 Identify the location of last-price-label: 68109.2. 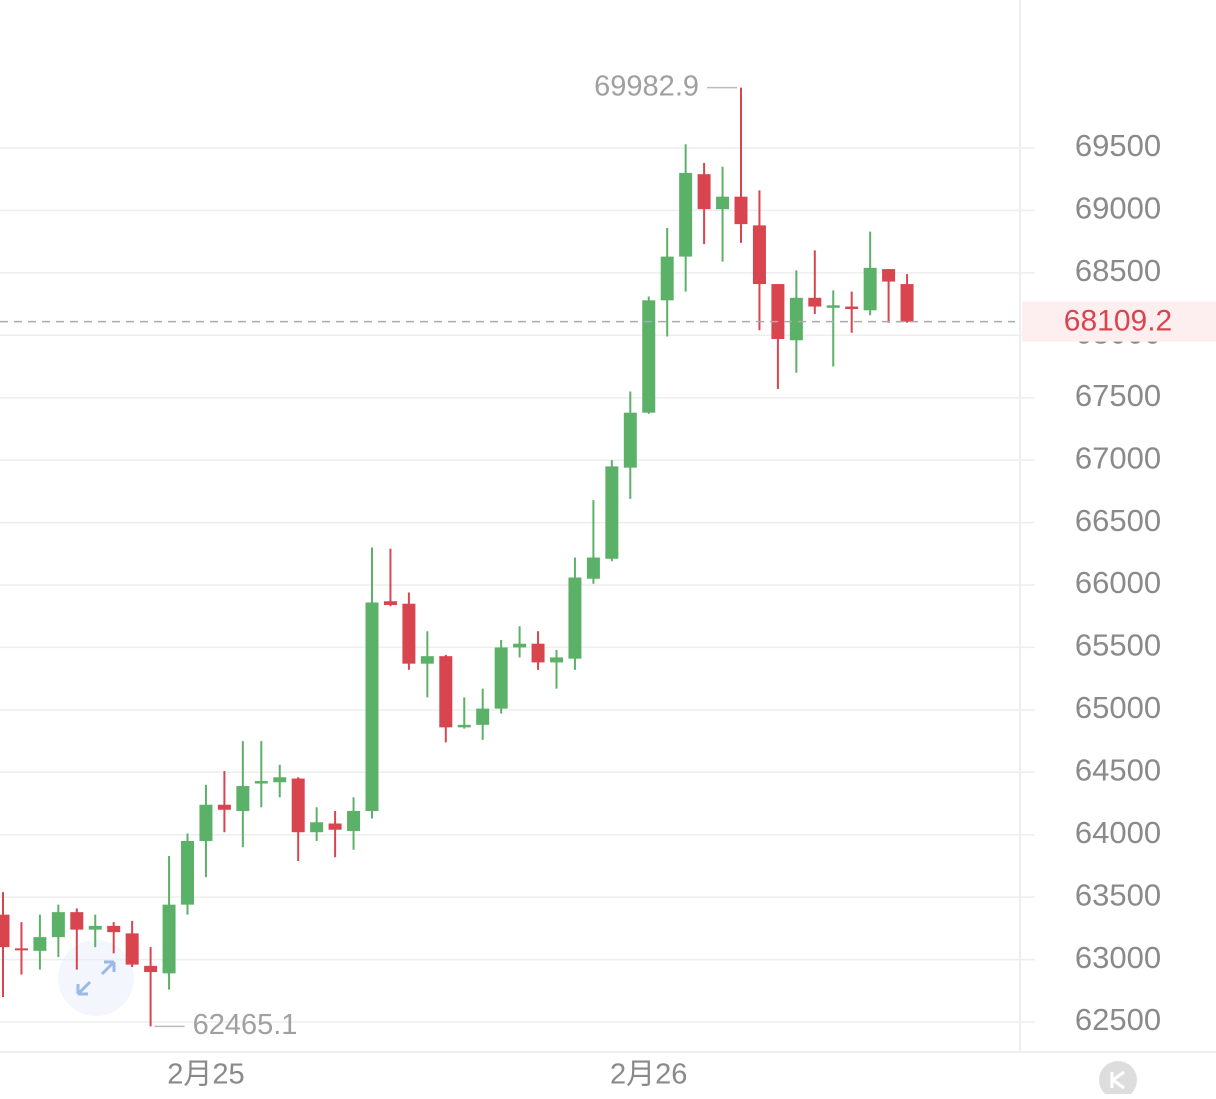
(1118, 321).